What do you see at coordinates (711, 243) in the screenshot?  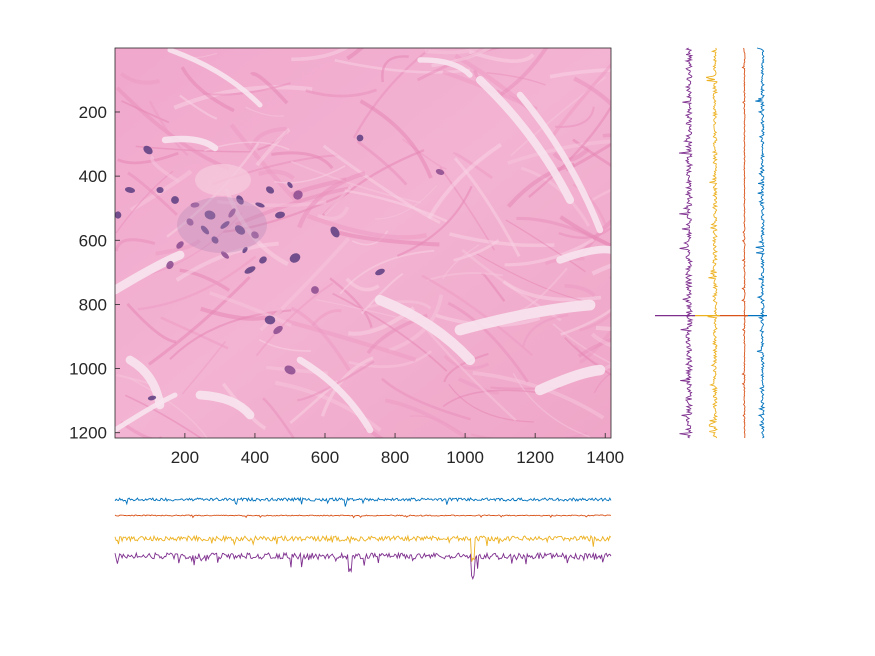 I see `row-profiles` at bounding box center [711, 243].